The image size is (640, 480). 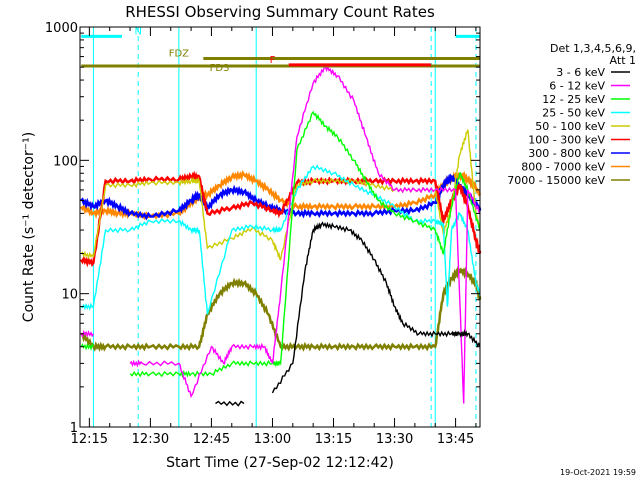 I want to click on x-tick-label: 13:15, so click(x=333, y=439).